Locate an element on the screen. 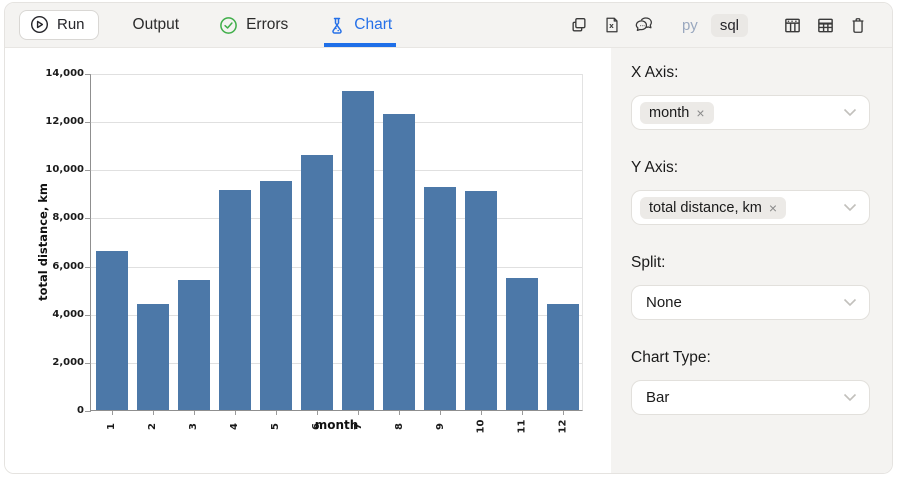 This screenshot has width=897, height=483. play-circle-icon is located at coordinates (39, 24).